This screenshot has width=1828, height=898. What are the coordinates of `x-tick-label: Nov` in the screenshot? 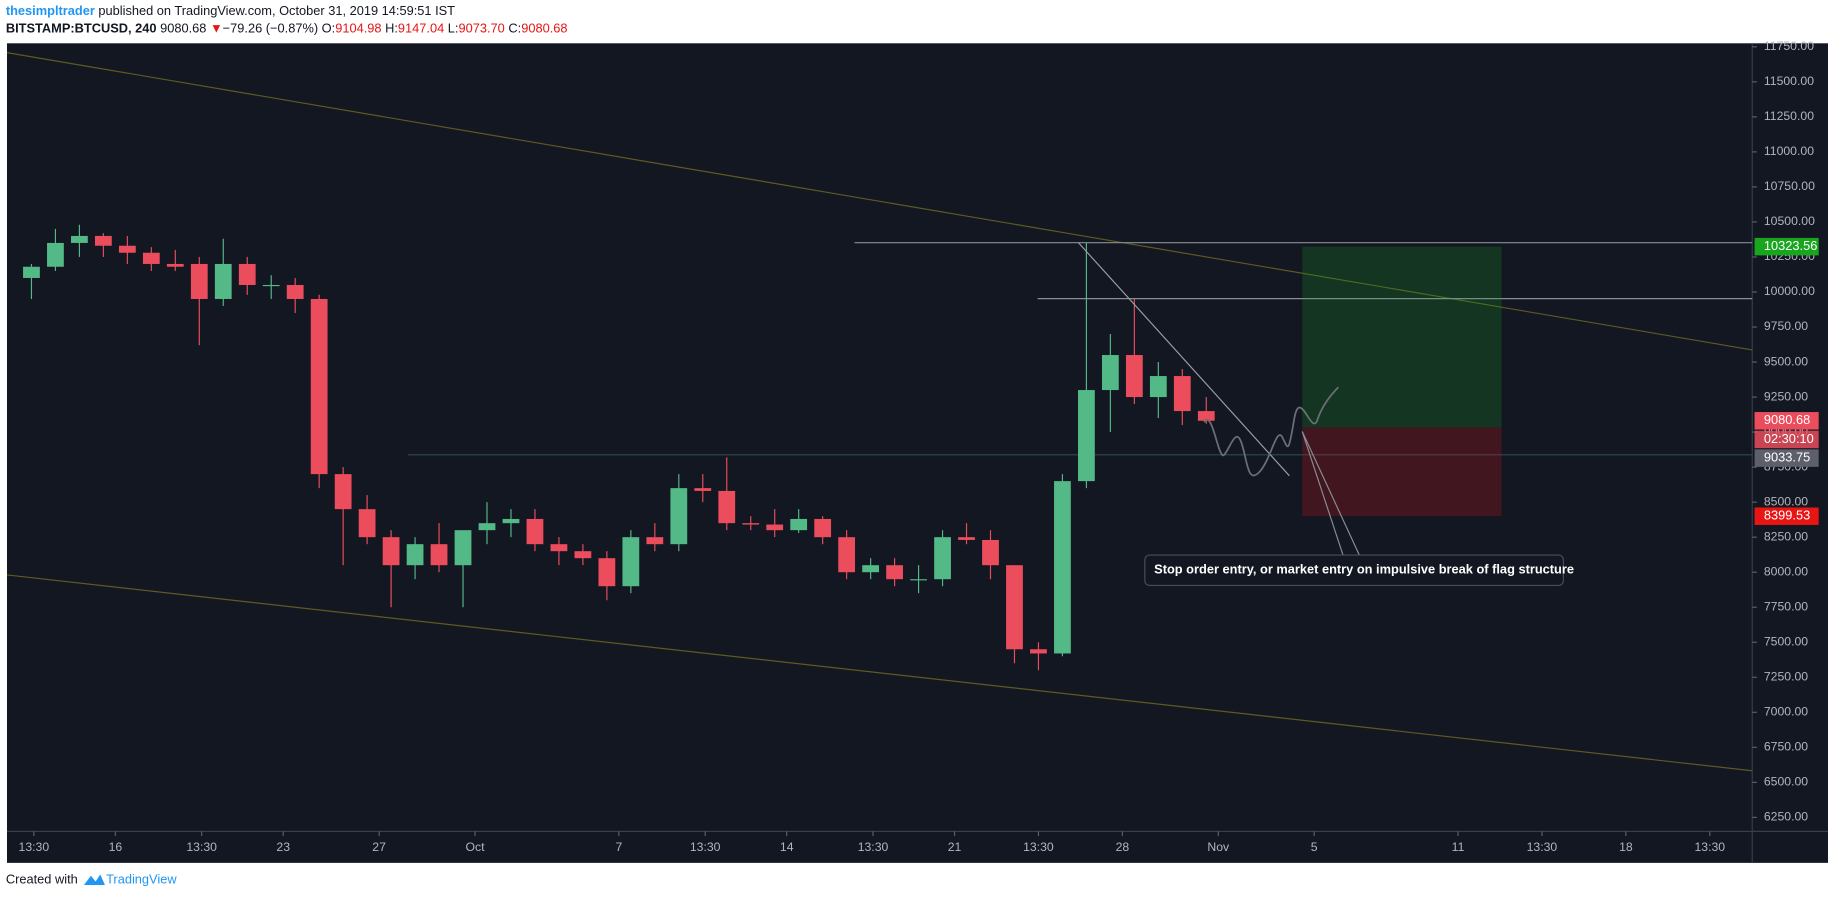 It's located at (1218, 847).